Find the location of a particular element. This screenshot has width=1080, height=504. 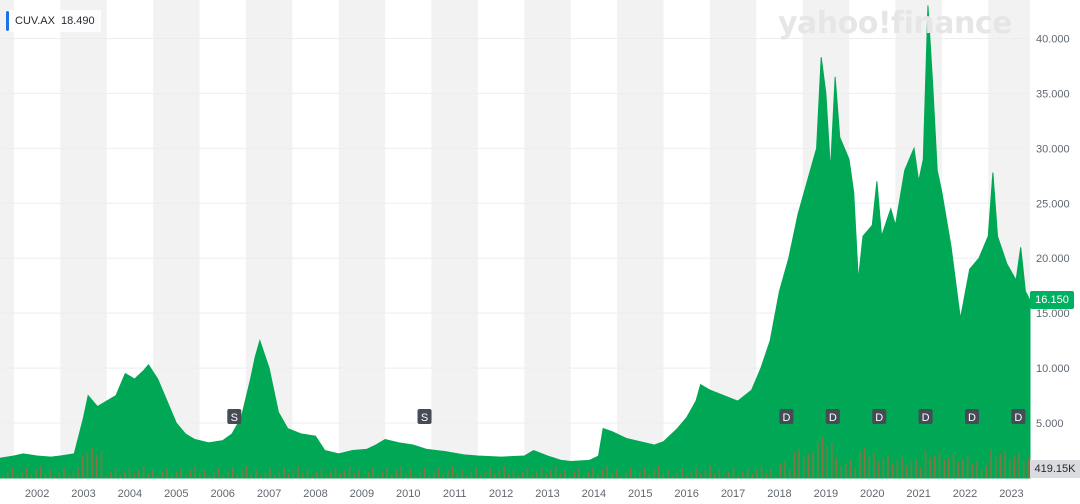

x-tick-label: 2018 is located at coordinates (779, 494).